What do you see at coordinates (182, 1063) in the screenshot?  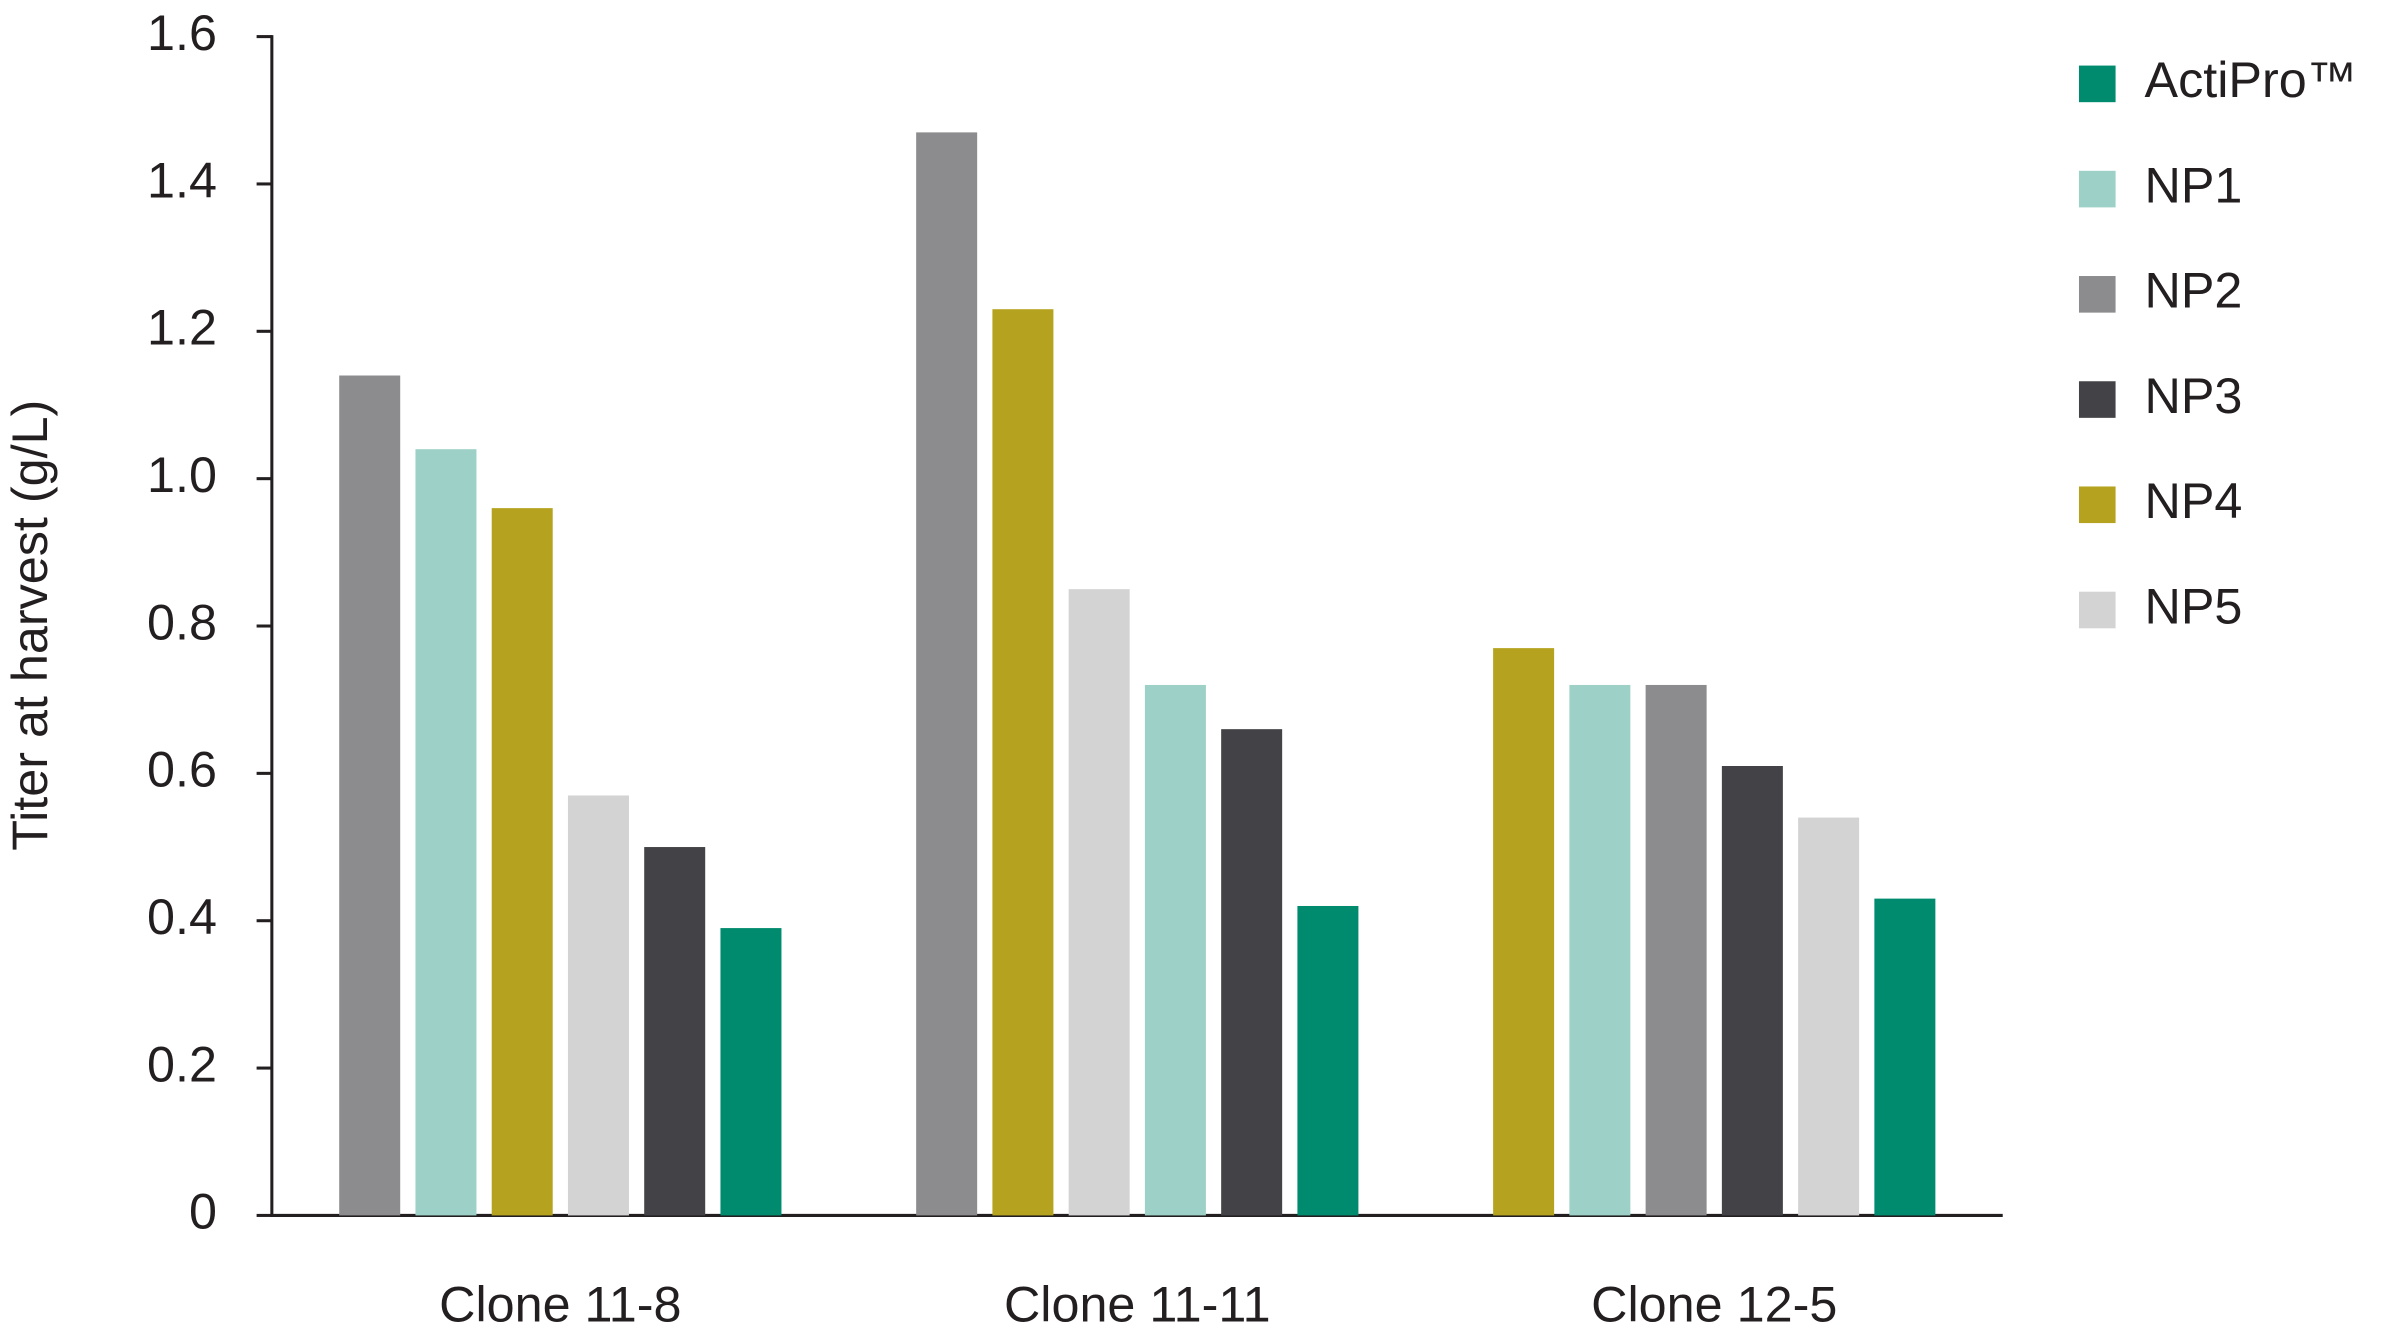 I see `y-tick-label: 0.2` at bounding box center [182, 1063].